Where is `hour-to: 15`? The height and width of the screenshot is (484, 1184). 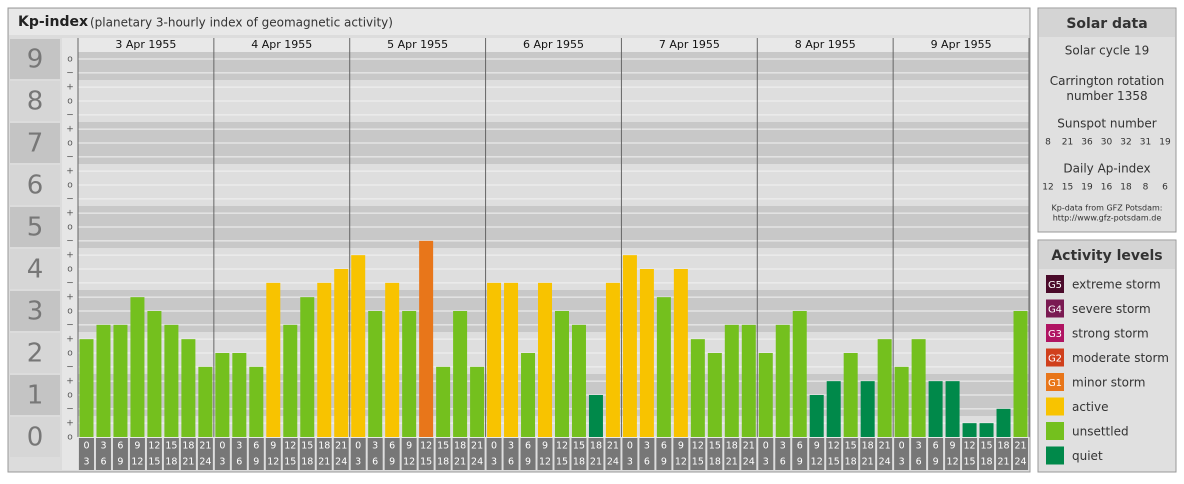
hour-to: 15 is located at coordinates (970, 462).